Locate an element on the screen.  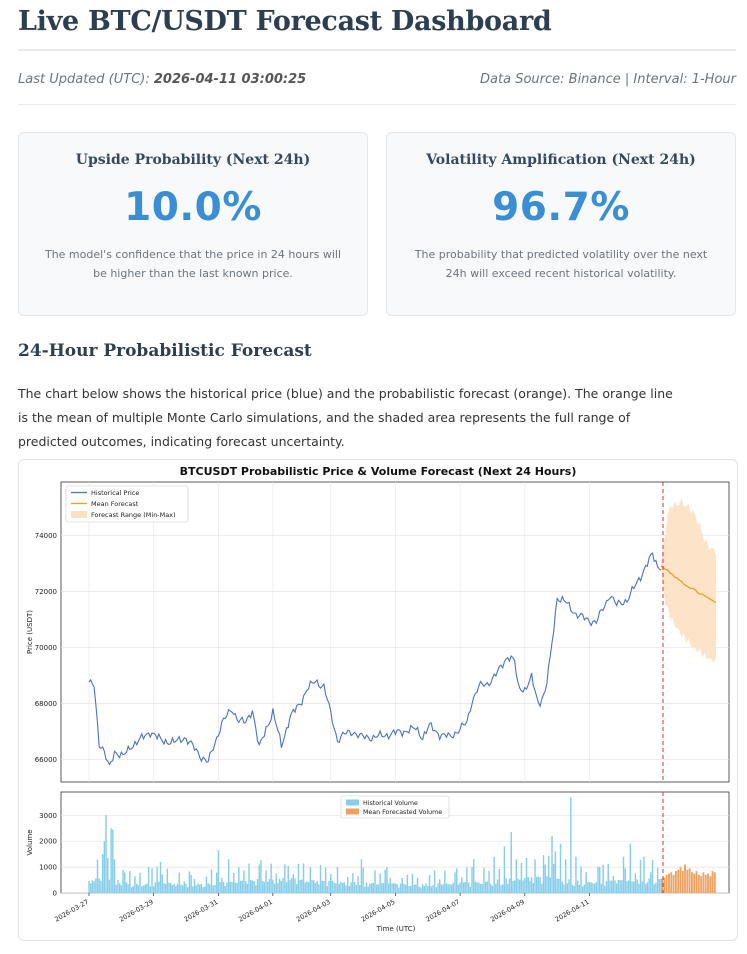
x-tick-label: 2026-03-27 is located at coordinates (71, 911).